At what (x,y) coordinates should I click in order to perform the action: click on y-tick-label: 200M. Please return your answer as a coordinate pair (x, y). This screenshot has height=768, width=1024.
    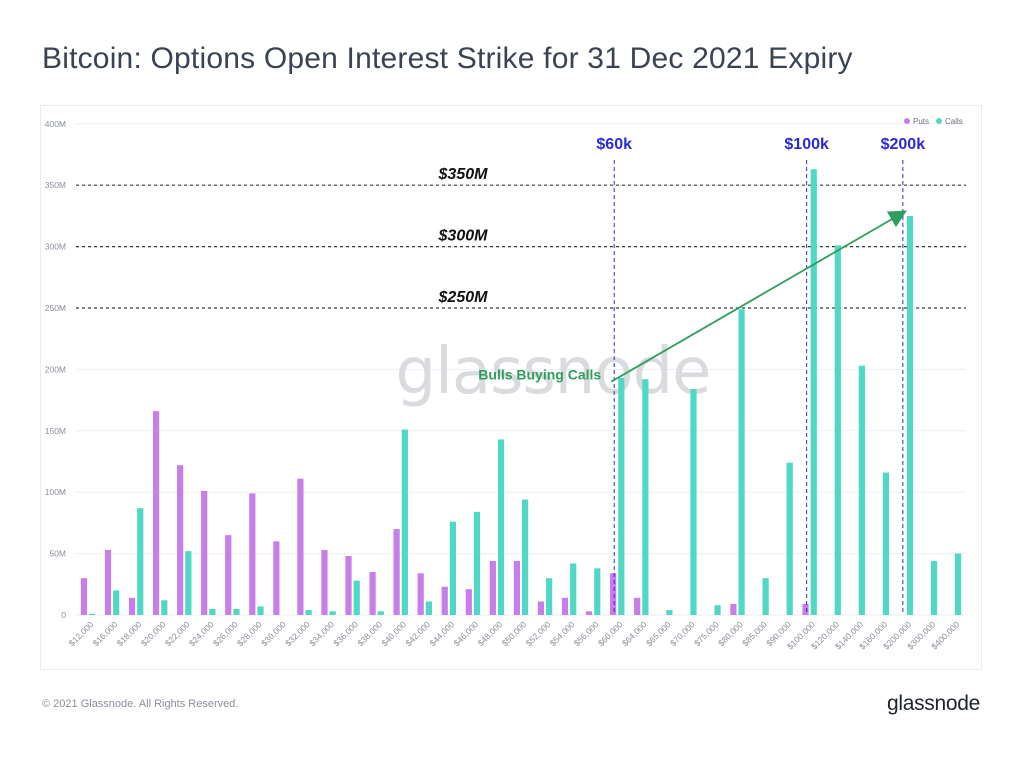
    Looking at the image, I should click on (55, 369).